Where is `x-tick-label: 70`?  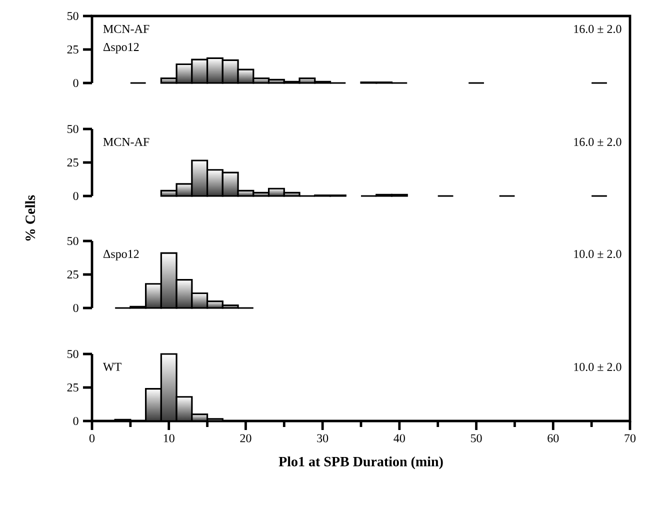
x-tick-label: 70 is located at coordinates (630, 438).